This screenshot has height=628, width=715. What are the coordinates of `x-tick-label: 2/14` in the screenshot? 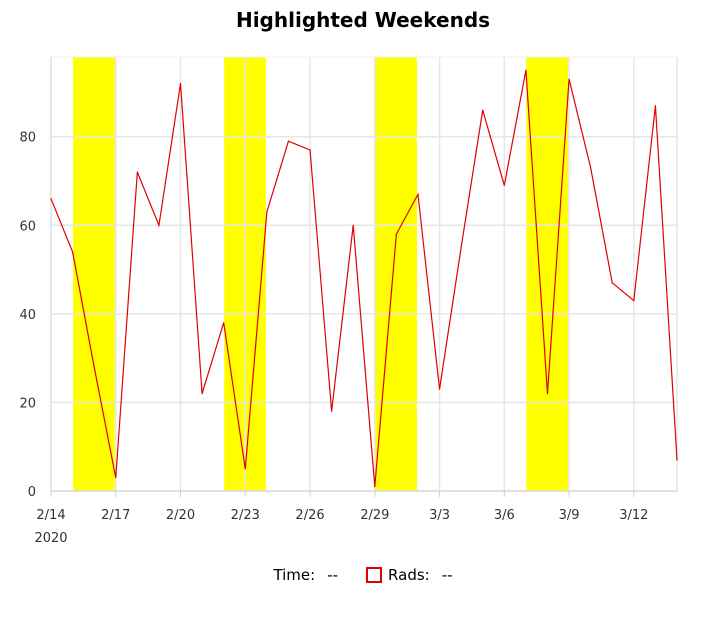 It's located at (50, 515).